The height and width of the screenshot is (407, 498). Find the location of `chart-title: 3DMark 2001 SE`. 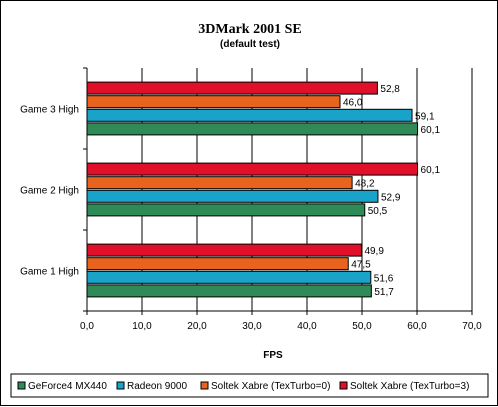

chart-title: 3DMark 2001 SE is located at coordinates (249, 29).